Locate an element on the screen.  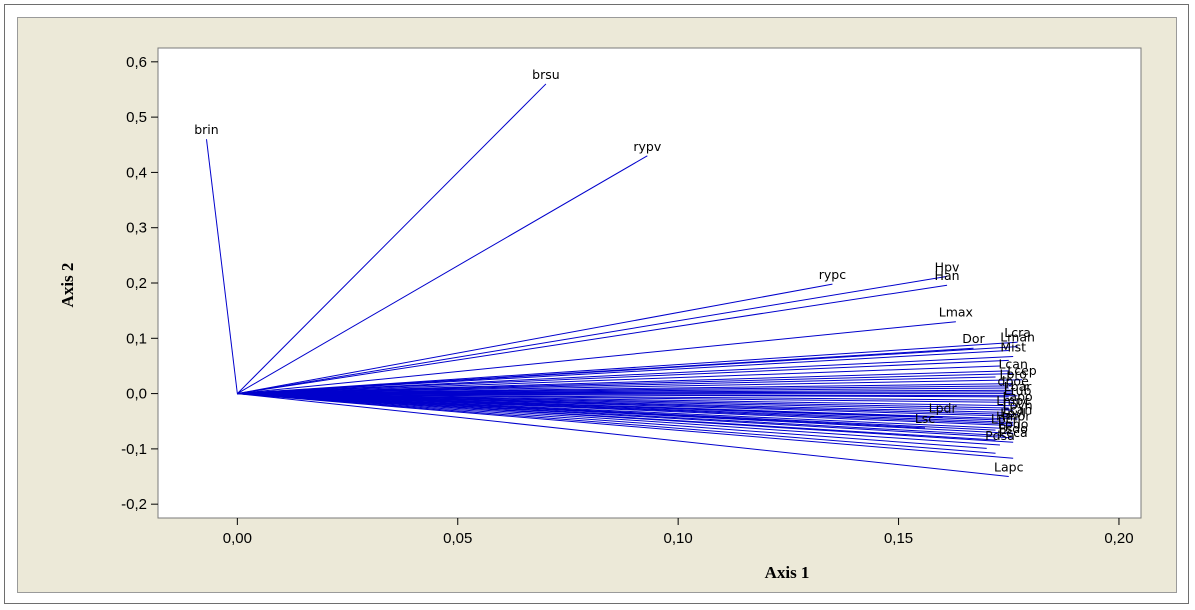
x-tick-label: 0,05 is located at coordinates (457, 538).